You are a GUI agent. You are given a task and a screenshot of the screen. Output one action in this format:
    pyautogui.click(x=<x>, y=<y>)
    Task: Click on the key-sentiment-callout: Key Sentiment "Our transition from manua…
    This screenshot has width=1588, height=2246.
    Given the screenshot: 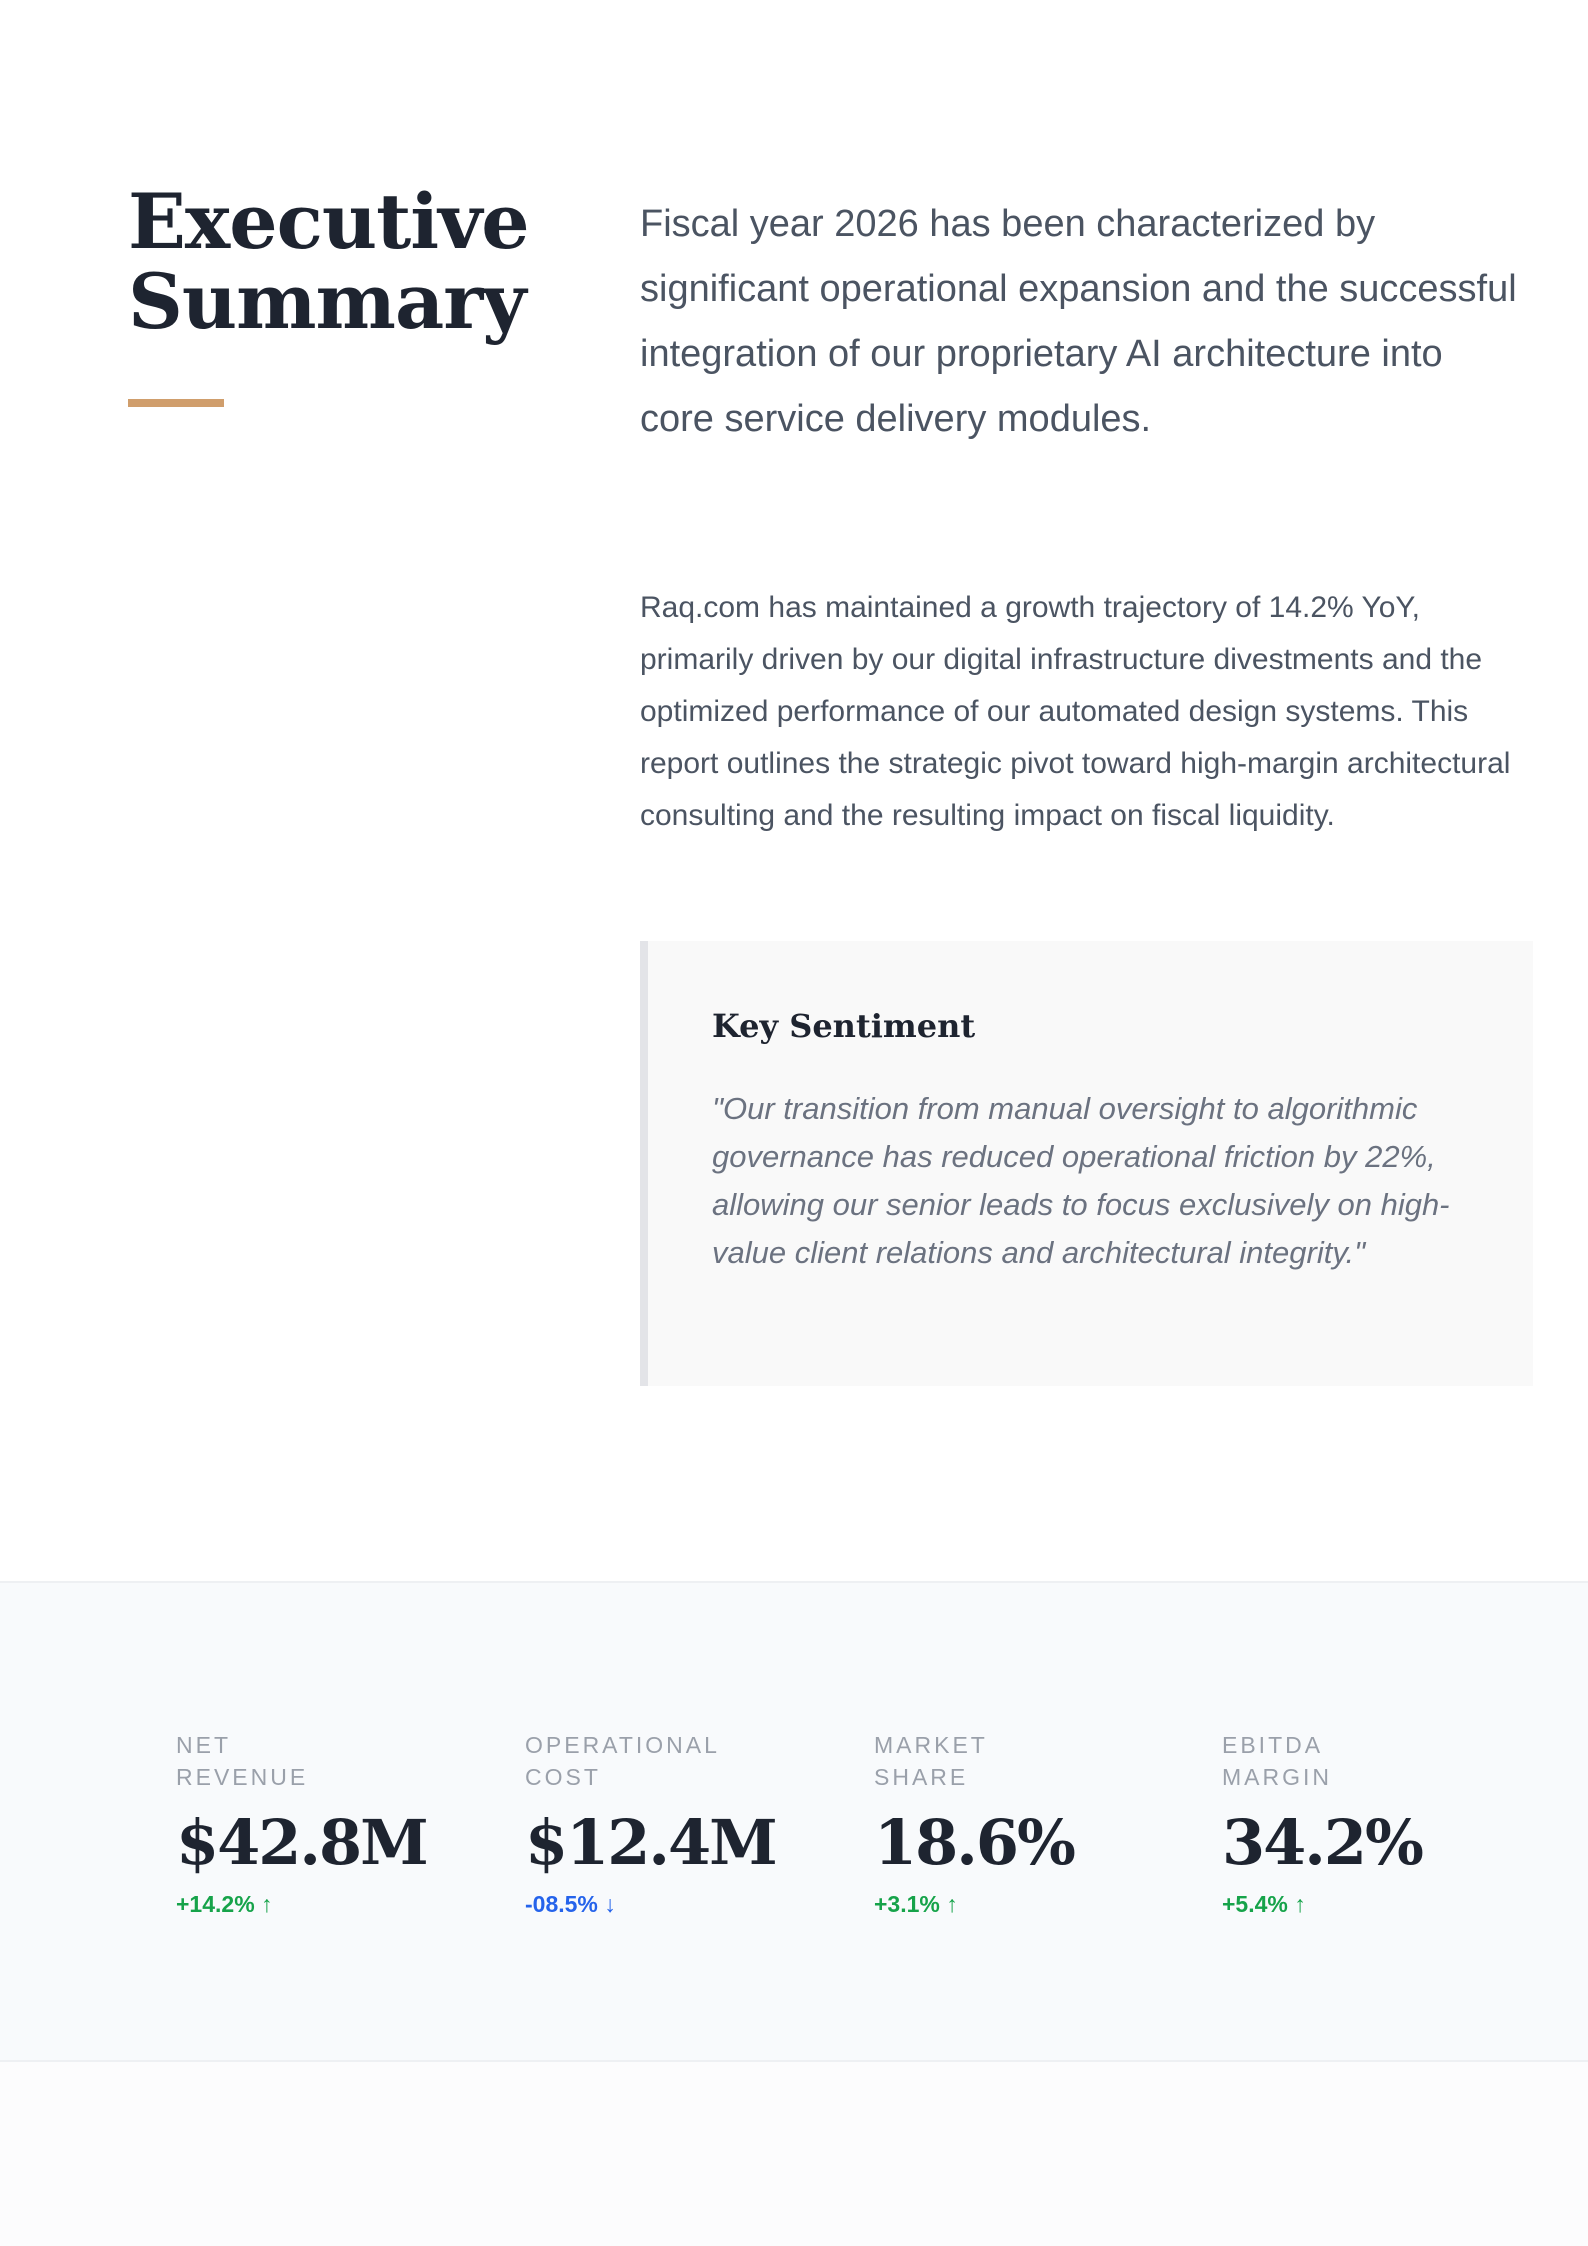 What is the action you would take?
    pyautogui.click(x=1086, y=1163)
    